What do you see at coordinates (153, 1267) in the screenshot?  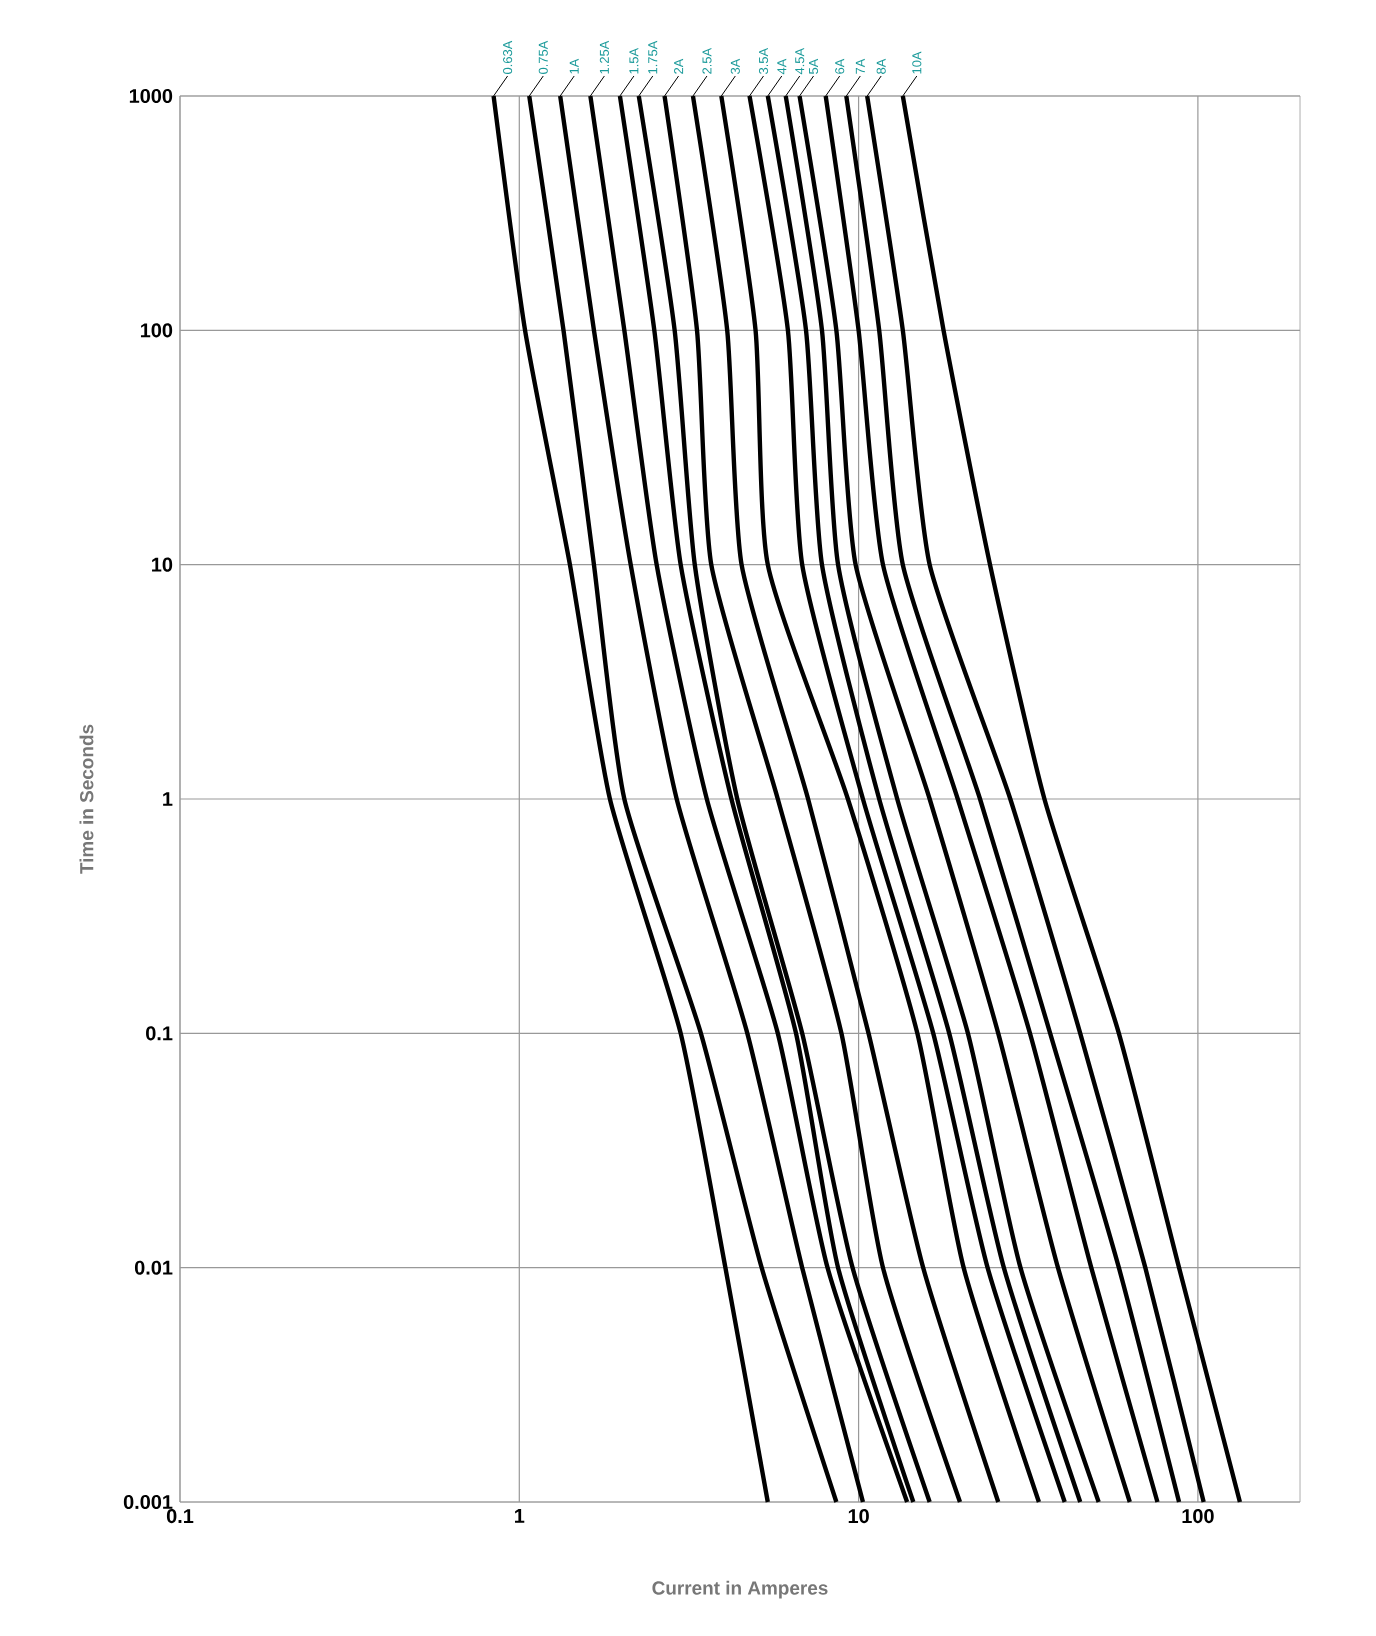 I see `y-tick-label: 0.01` at bounding box center [153, 1267].